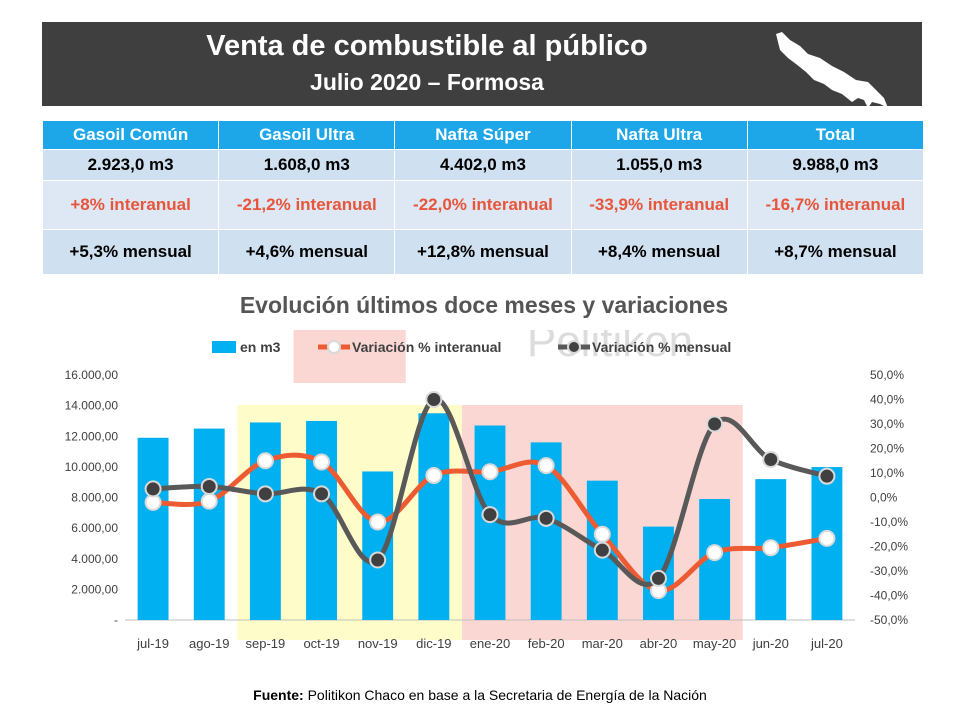 This screenshot has height=720, width=960. What do you see at coordinates (130, 135) in the screenshot?
I see `header-gasoil-comun: Gasoil Común` at bounding box center [130, 135].